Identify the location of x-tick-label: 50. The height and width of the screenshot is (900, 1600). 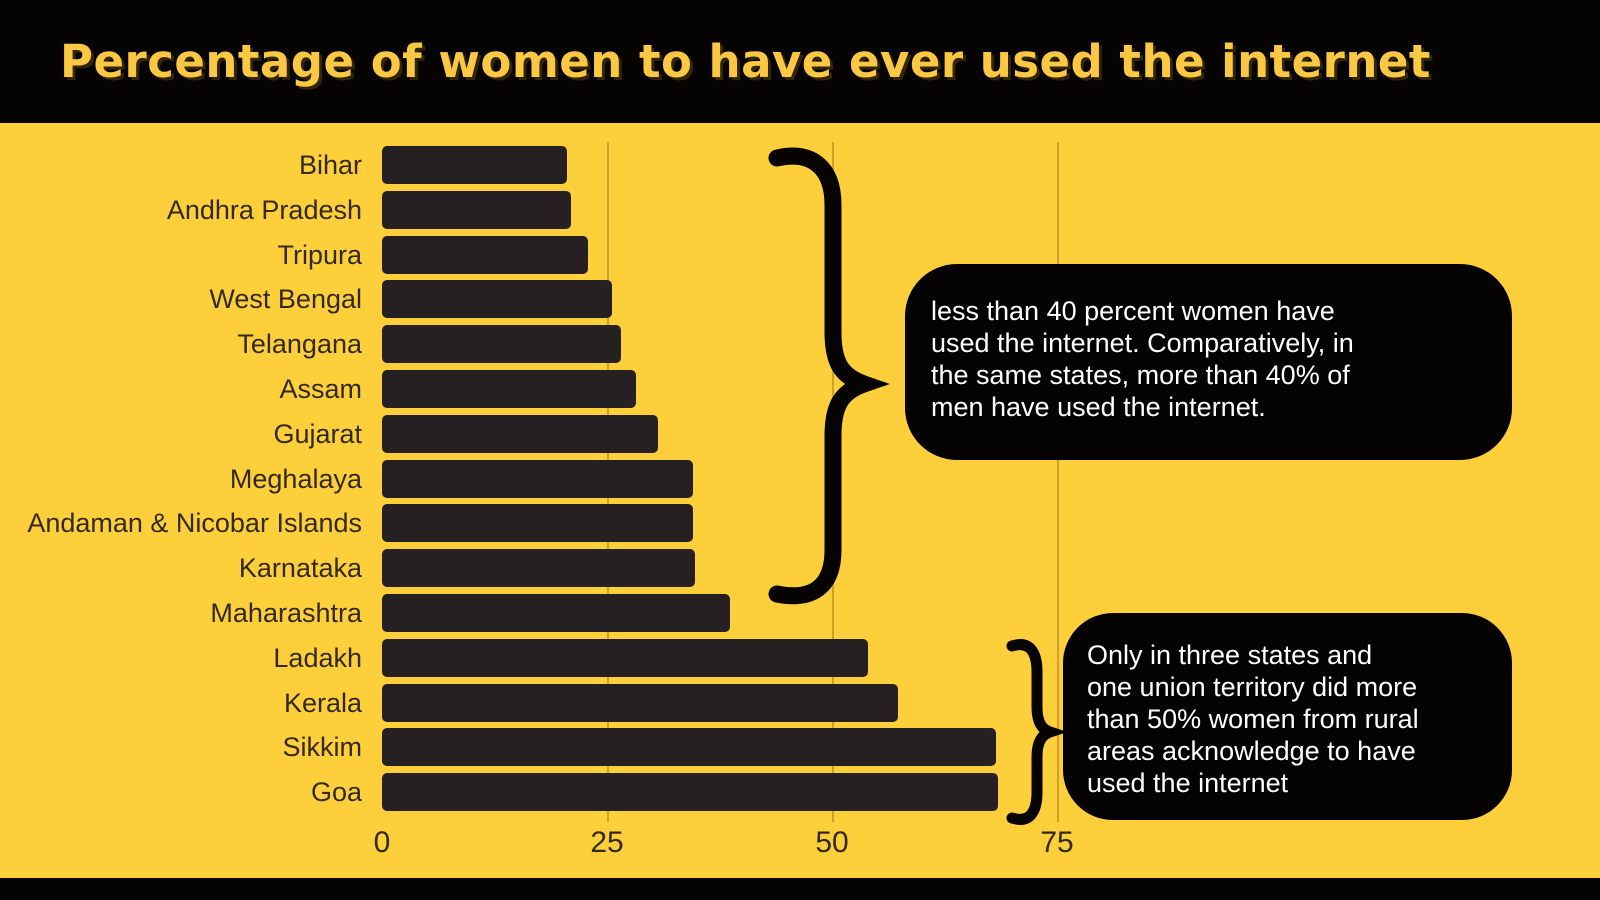
(832, 842).